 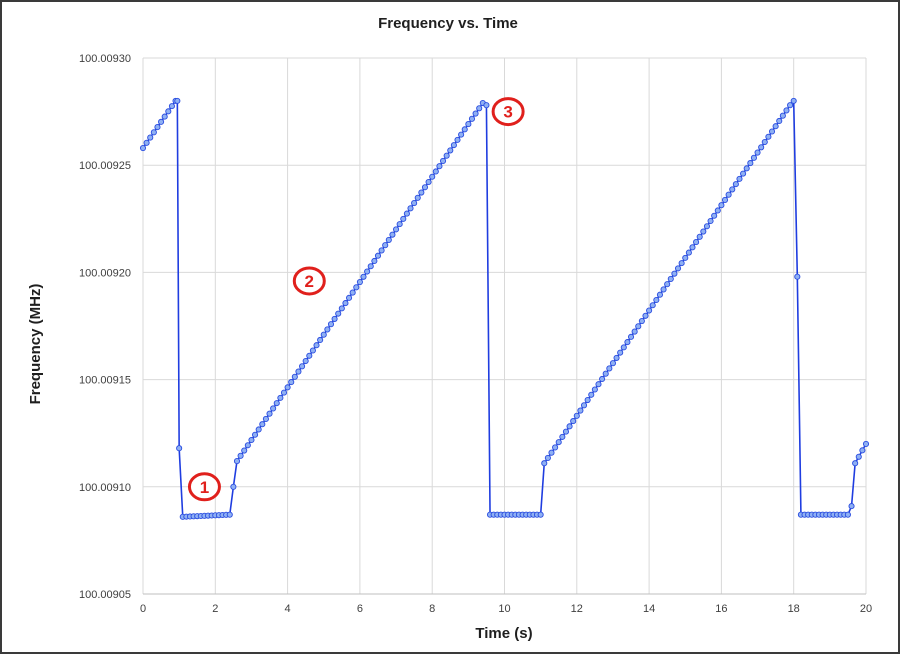 I want to click on x-tick-label: 14, so click(x=649, y=609).